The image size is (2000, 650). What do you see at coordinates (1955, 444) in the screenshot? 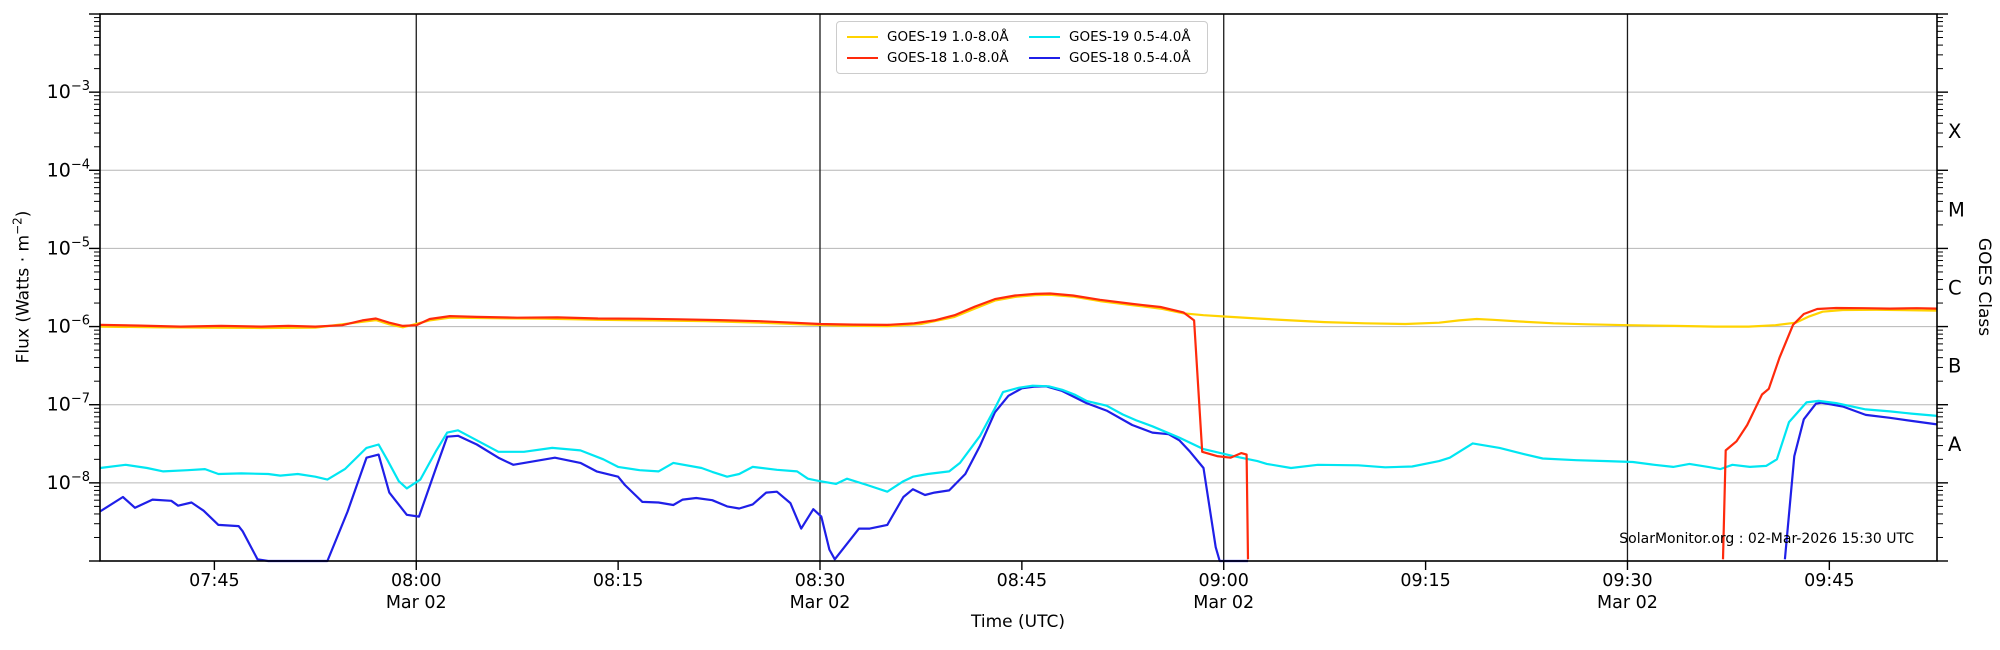
I see `goes-class-label-a: A` at bounding box center [1955, 444].